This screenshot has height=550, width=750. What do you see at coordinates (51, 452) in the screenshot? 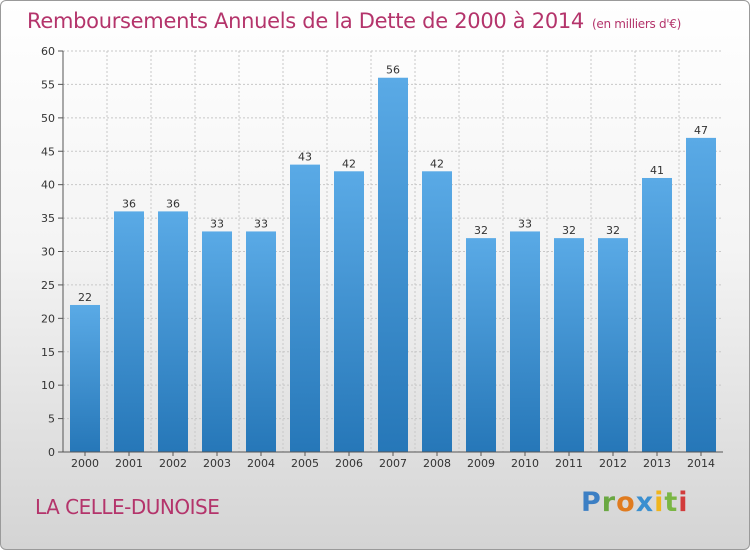
I see `y-tick-label: 0` at bounding box center [51, 452].